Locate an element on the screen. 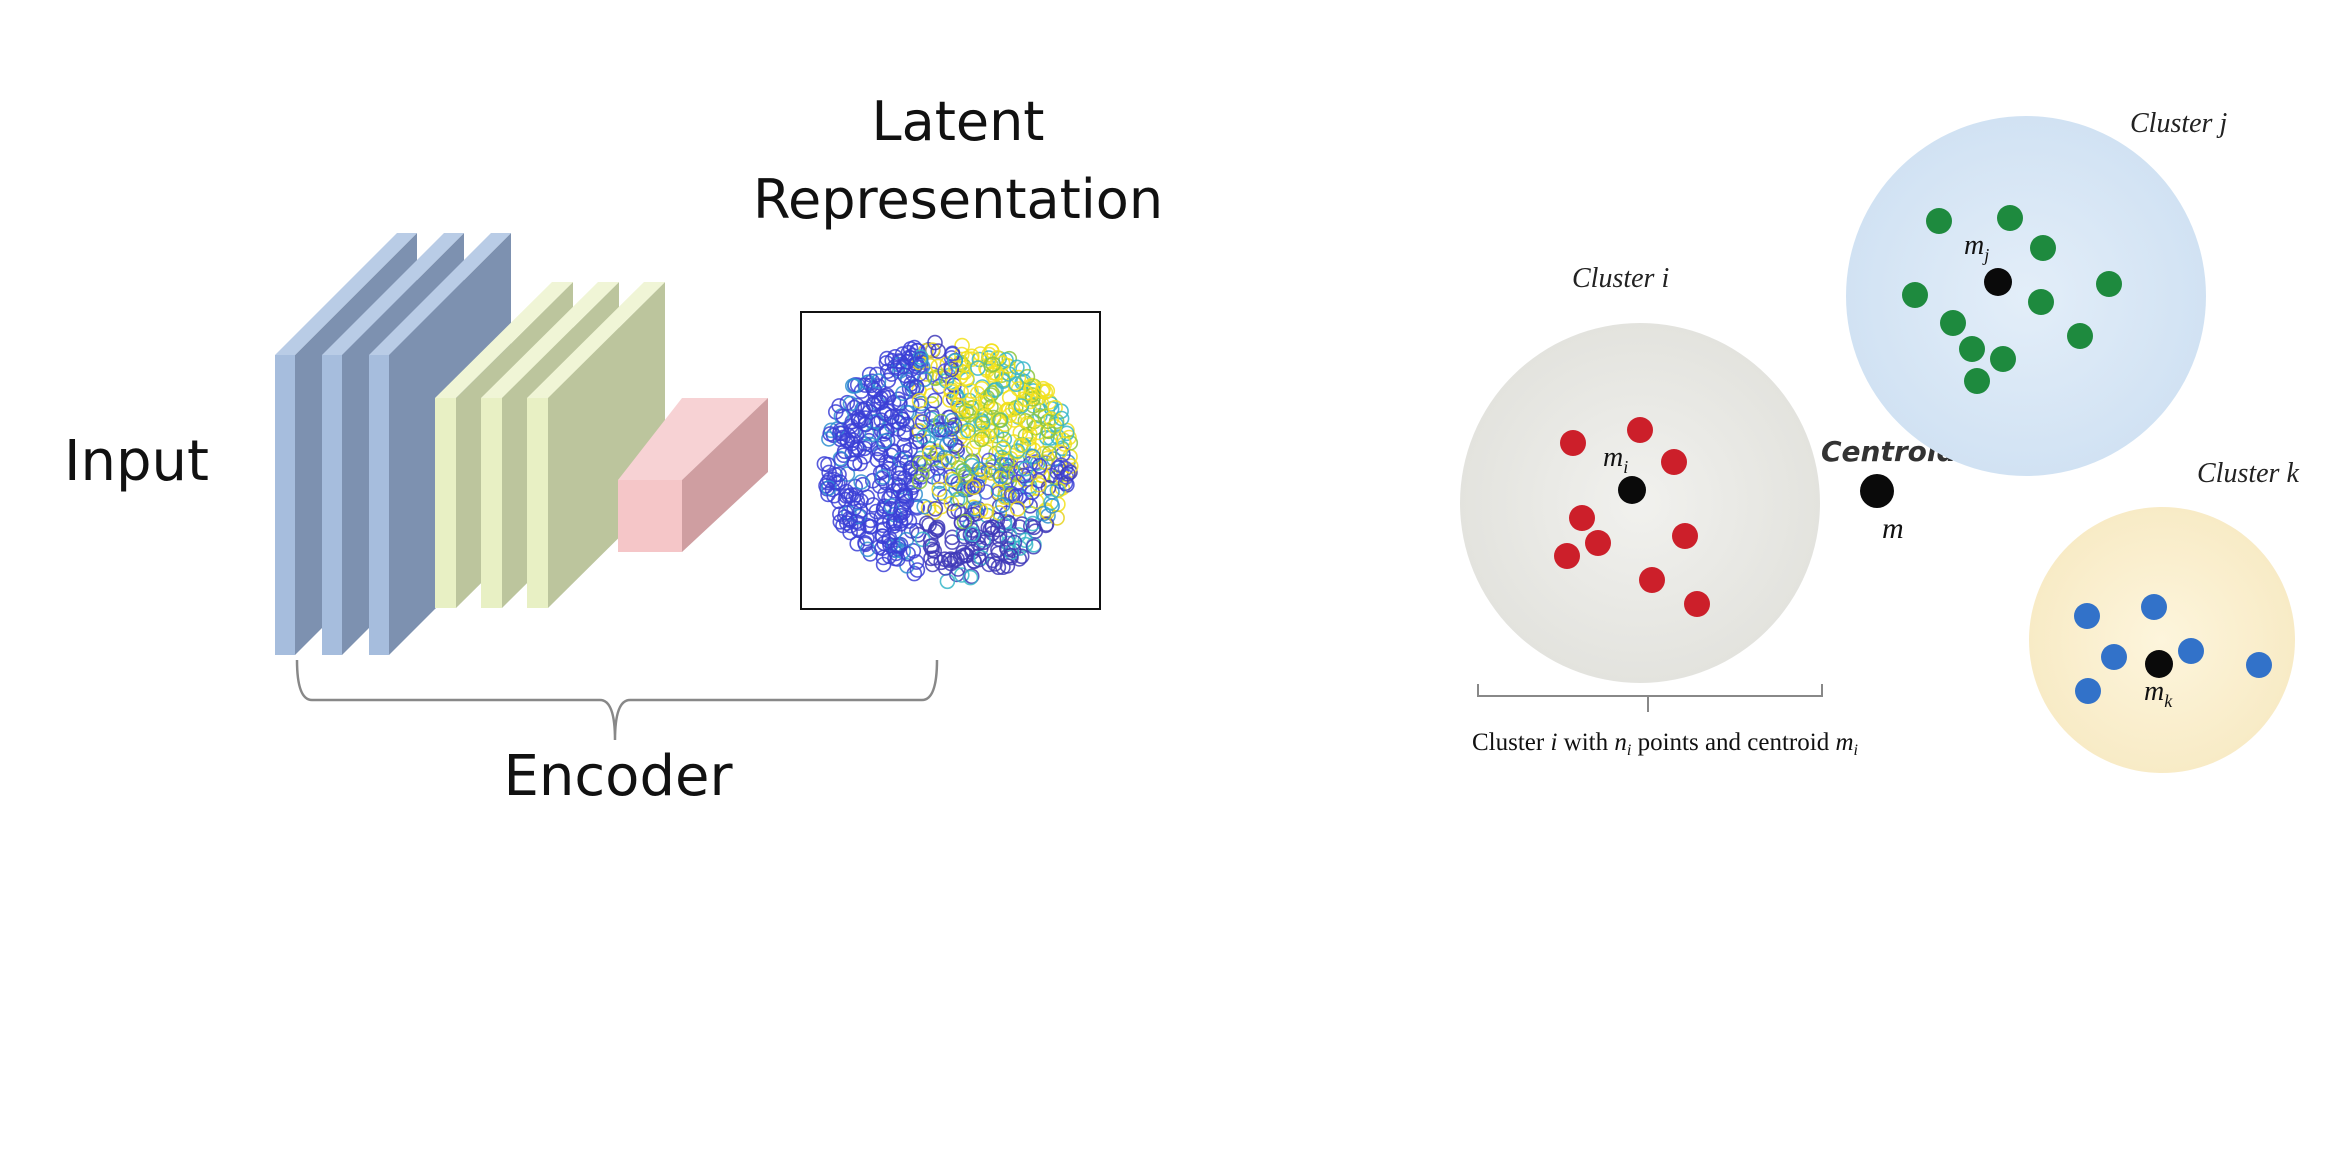  cluster-i-points is located at coordinates (1632, 517).